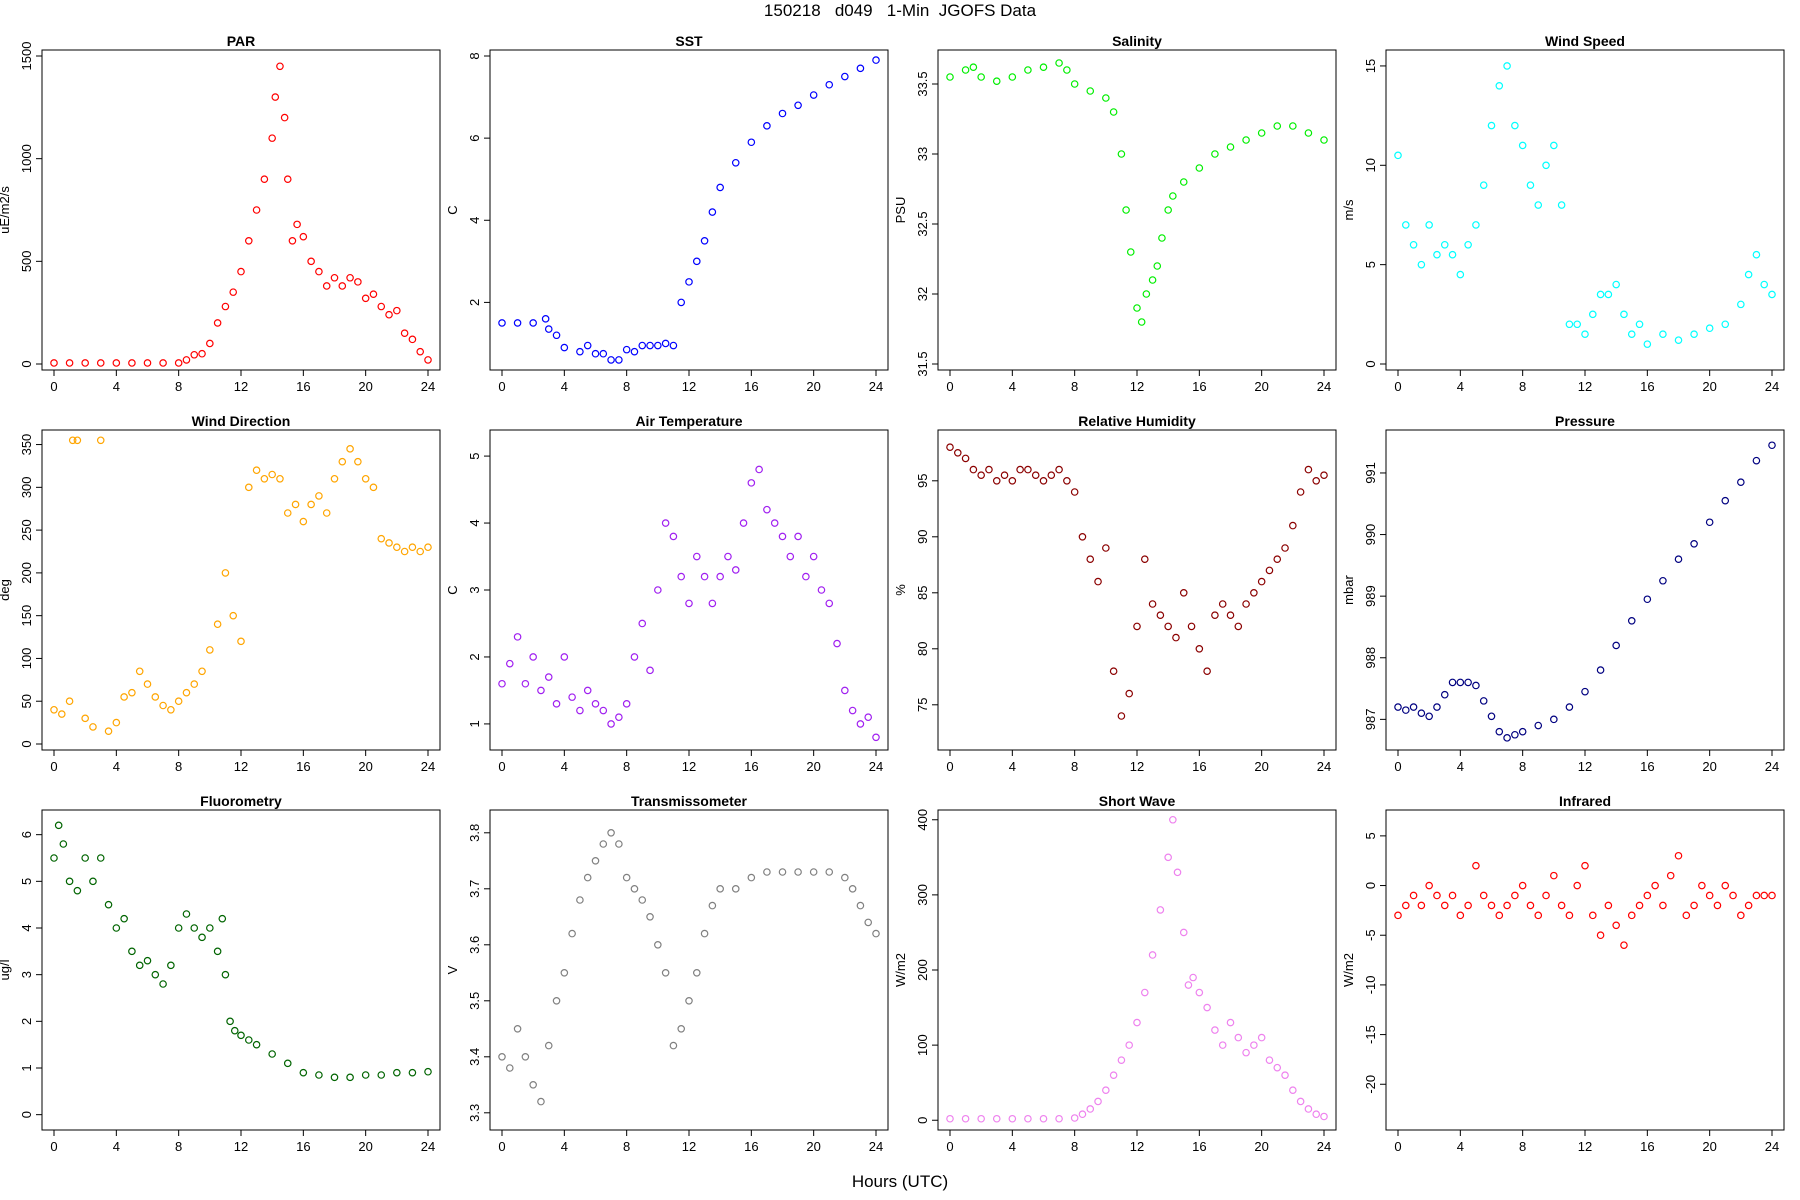 The width and height of the screenshot is (1800, 1200). Describe the element at coordinates (26, 659) in the screenshot. I see `y-tick-label: 100` at that location.